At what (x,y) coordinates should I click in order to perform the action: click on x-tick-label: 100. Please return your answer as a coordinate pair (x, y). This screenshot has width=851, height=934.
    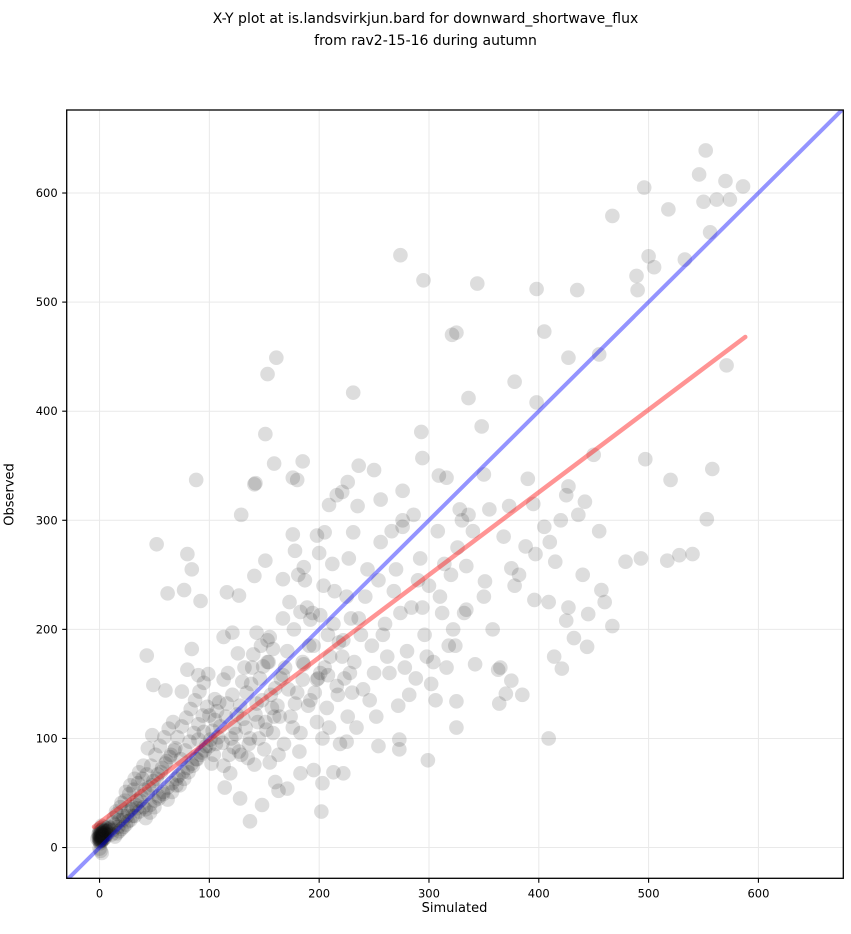
    Looking at the image, I should click on (209, 893).